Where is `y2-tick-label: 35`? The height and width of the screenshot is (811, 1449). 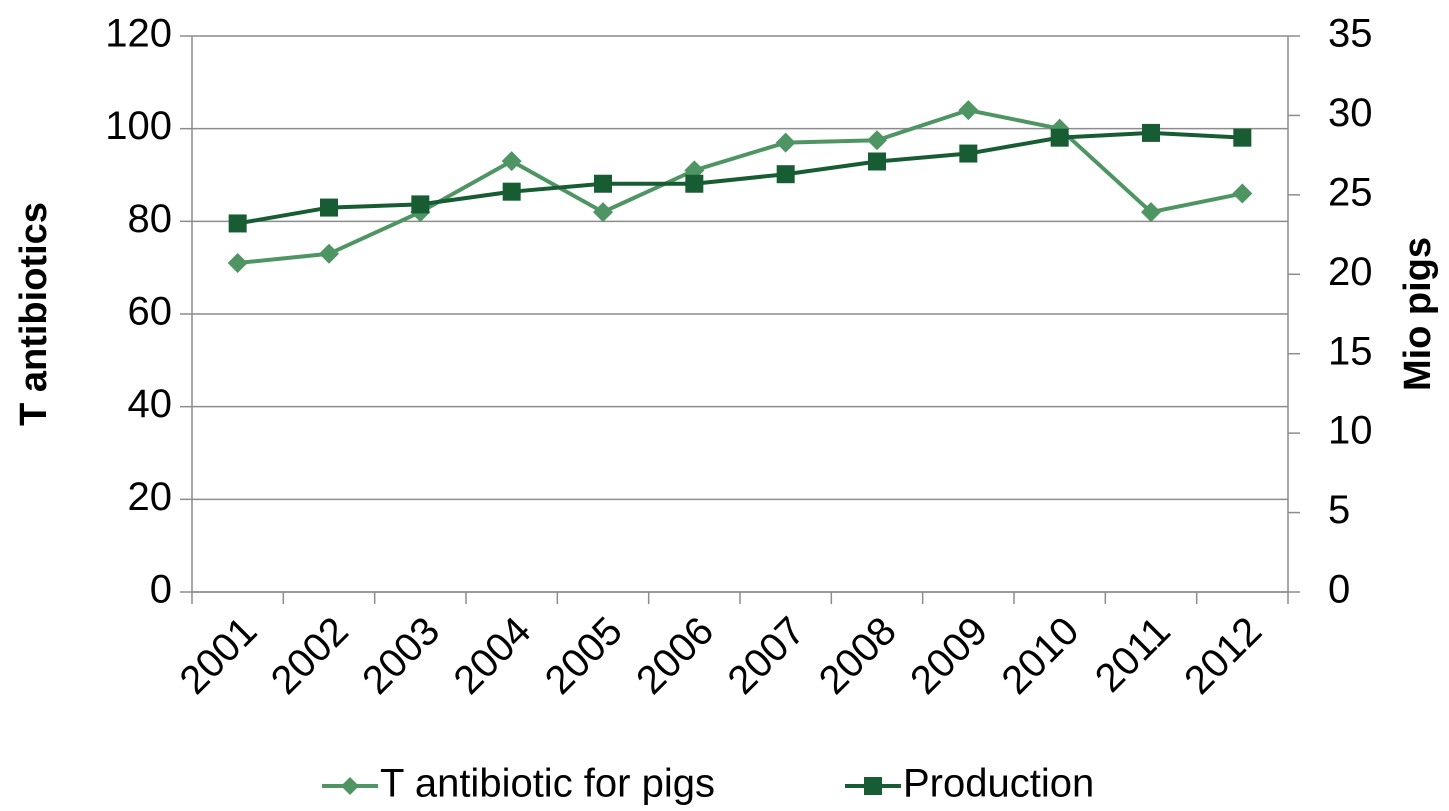 y2-tick-label: 35 is located at coordinates (1350, 34).